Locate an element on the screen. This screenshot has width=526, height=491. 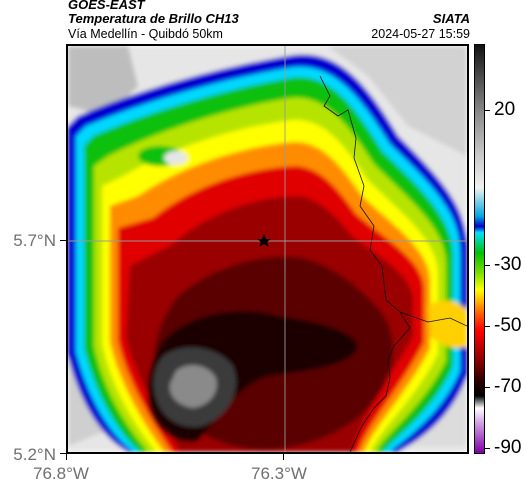
colorbar-label-minus90: -90 is located at coordinates (508, 447).